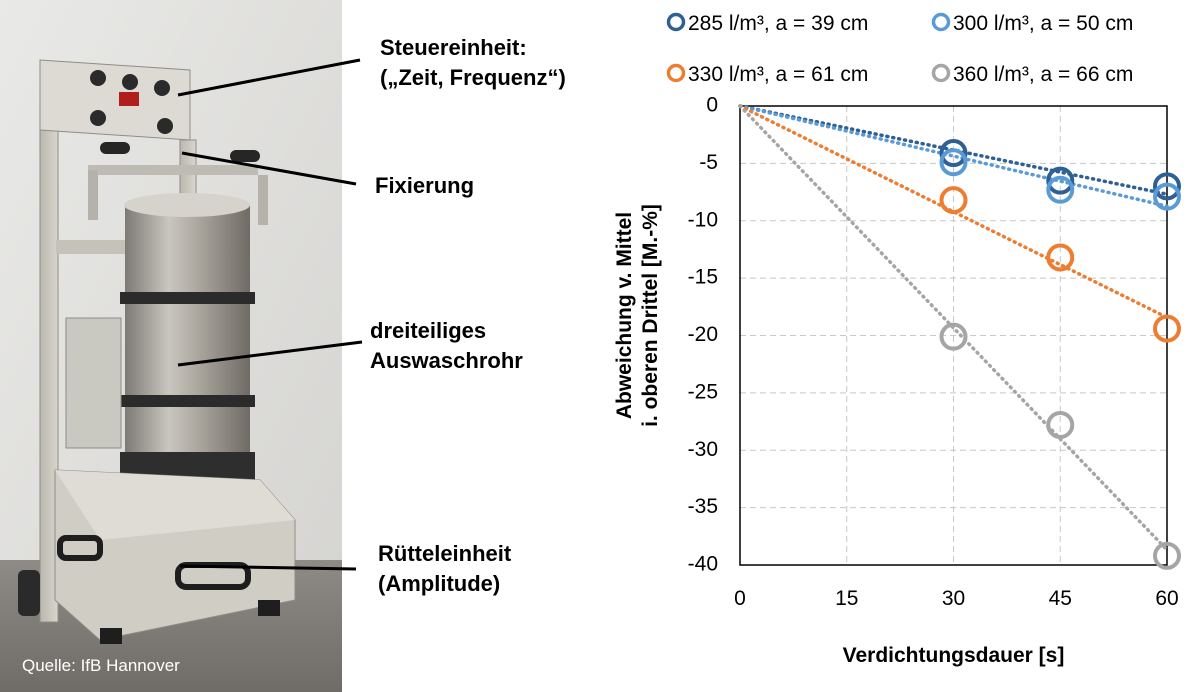 The height and width of the screenshot is (692, 1200). Describe the element at coordinates (428, 330) in the screenshot. I see `caption-line-1: dreiteiliges` at that location.